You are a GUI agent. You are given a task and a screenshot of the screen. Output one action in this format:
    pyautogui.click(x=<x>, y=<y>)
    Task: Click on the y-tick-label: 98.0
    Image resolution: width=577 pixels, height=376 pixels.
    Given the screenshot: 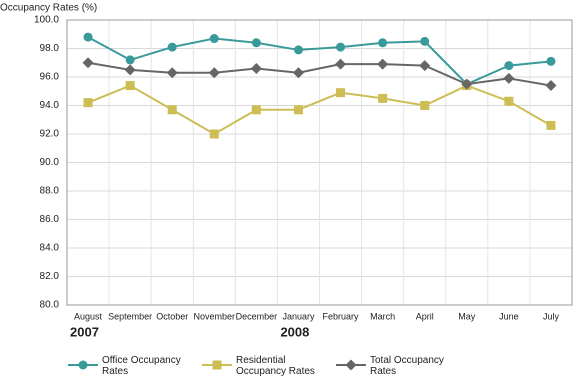 What is the action you would take?
    pyautogui.click(x=50, y=48)
    